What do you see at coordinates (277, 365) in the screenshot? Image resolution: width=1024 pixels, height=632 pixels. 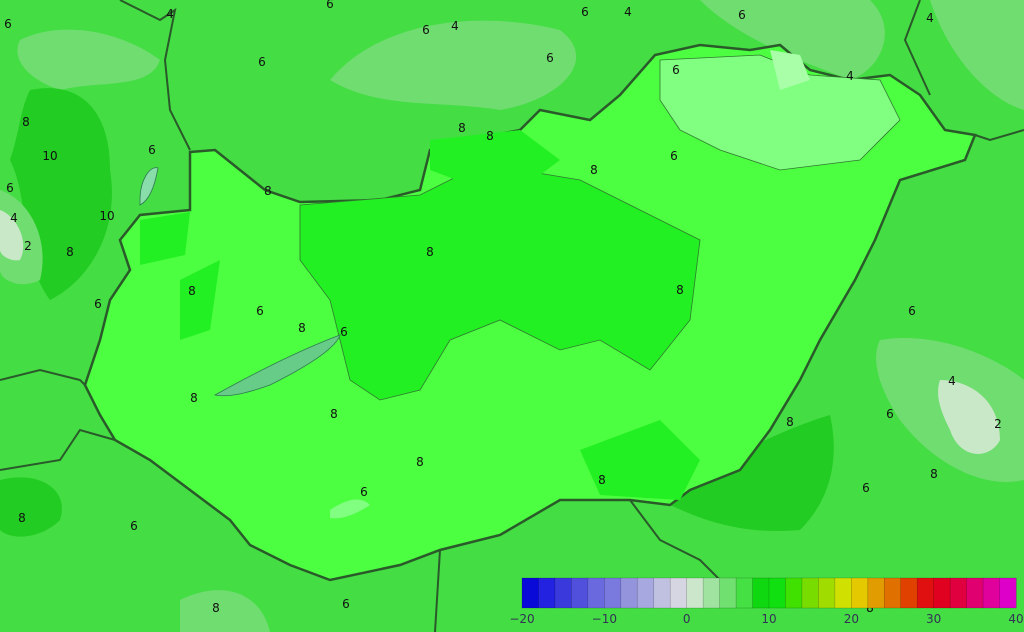 I see `lake-balaton` at bounding box center [277, 365].